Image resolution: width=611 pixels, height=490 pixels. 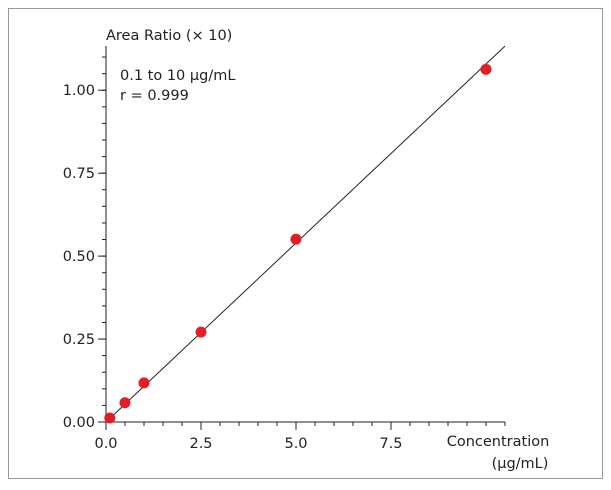 What do you see at coordinates (79, 340) in the screenshot?
I see `y-tick-label: 0.25` at bounding box center [79, 340].